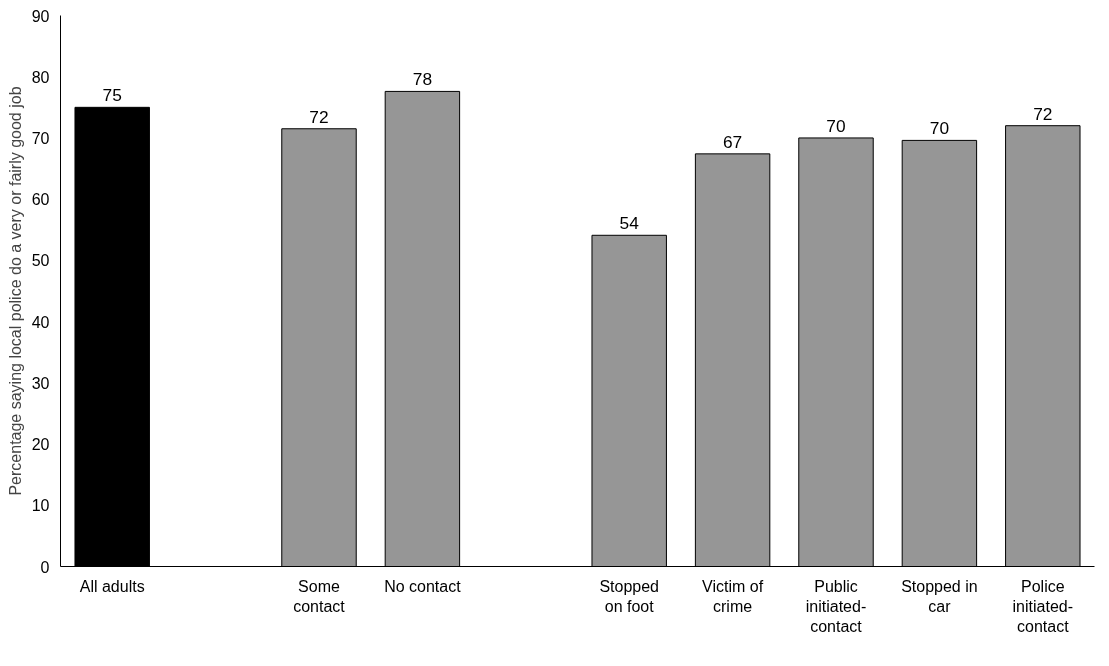  I want to click on x-tick-label: Stopped in car, so click(939, 596).